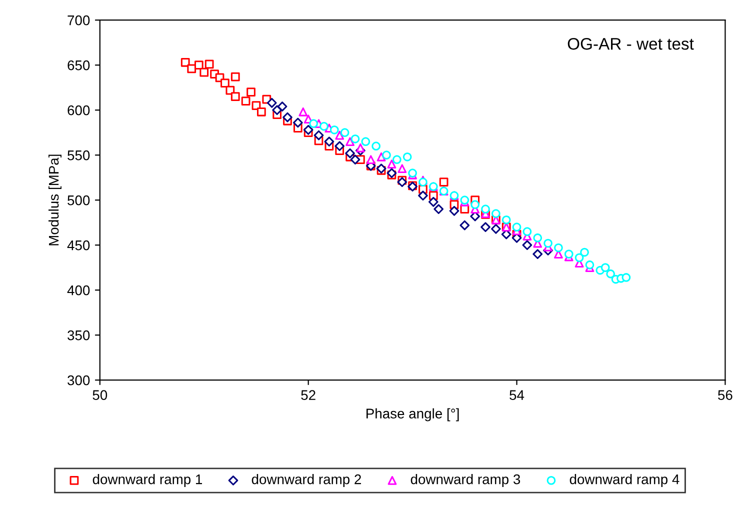 The width and height of the screenshot is (740, 515). Describe the element at coordinates (308, 395) in the screenshot. I see `x-tick-label: 52` at that location.